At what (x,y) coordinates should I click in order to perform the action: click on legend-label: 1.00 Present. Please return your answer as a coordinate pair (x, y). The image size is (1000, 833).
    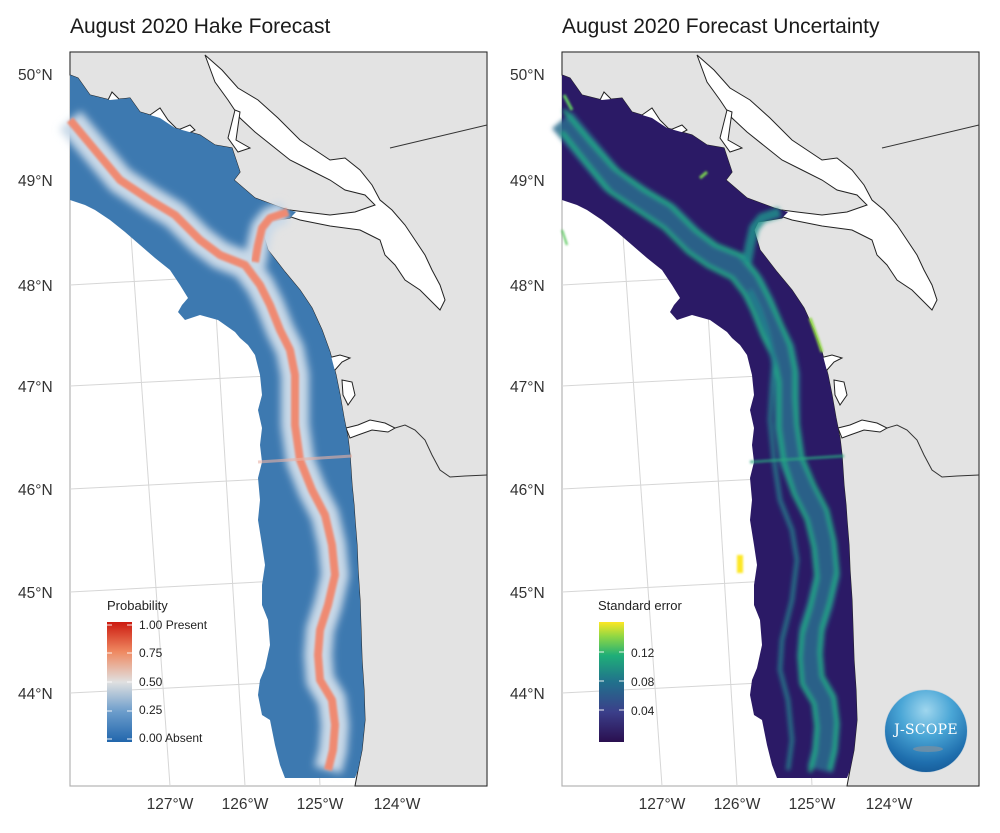
    Looking at the image, I should click on (173, 625).